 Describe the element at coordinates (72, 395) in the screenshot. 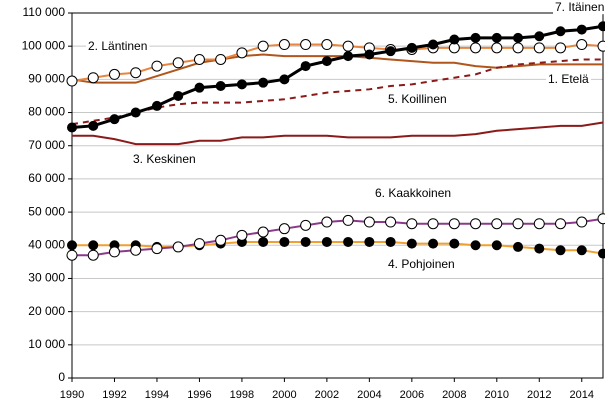

I see `x-tick-label: 1990` at that location.